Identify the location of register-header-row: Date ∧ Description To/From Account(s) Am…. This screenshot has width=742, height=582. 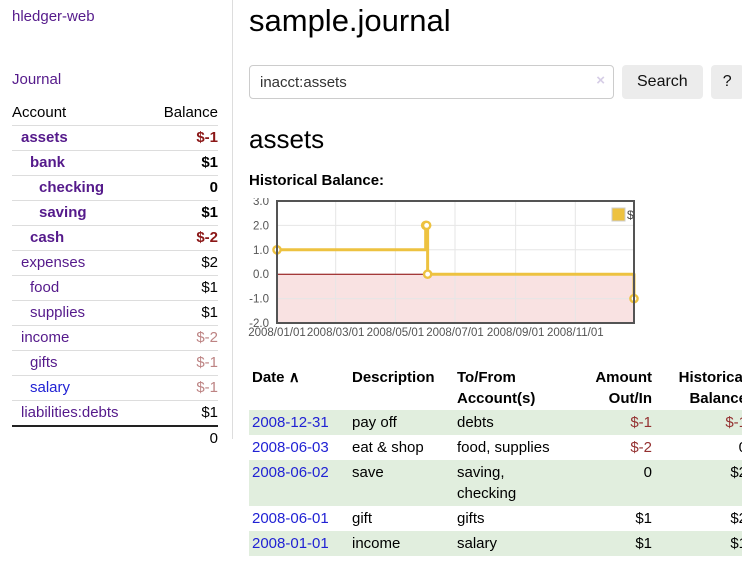
(495, 388).